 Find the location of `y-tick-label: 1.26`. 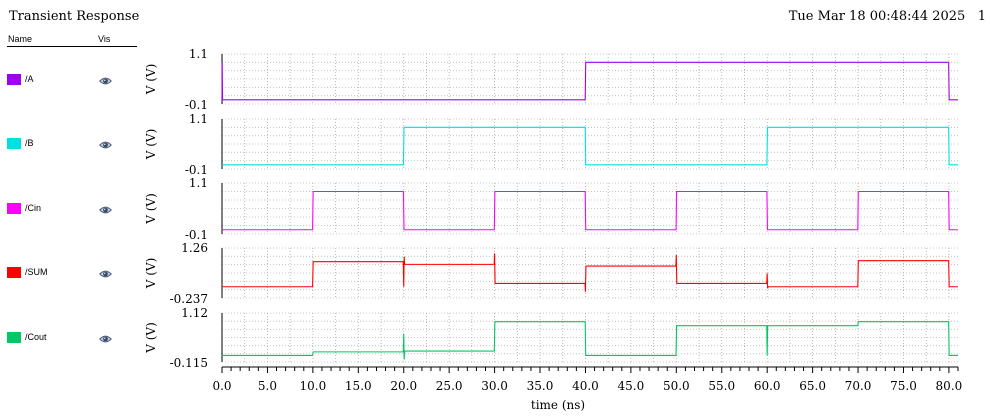

y-tick-label: 1.26 is located at coordinates (194, 248).